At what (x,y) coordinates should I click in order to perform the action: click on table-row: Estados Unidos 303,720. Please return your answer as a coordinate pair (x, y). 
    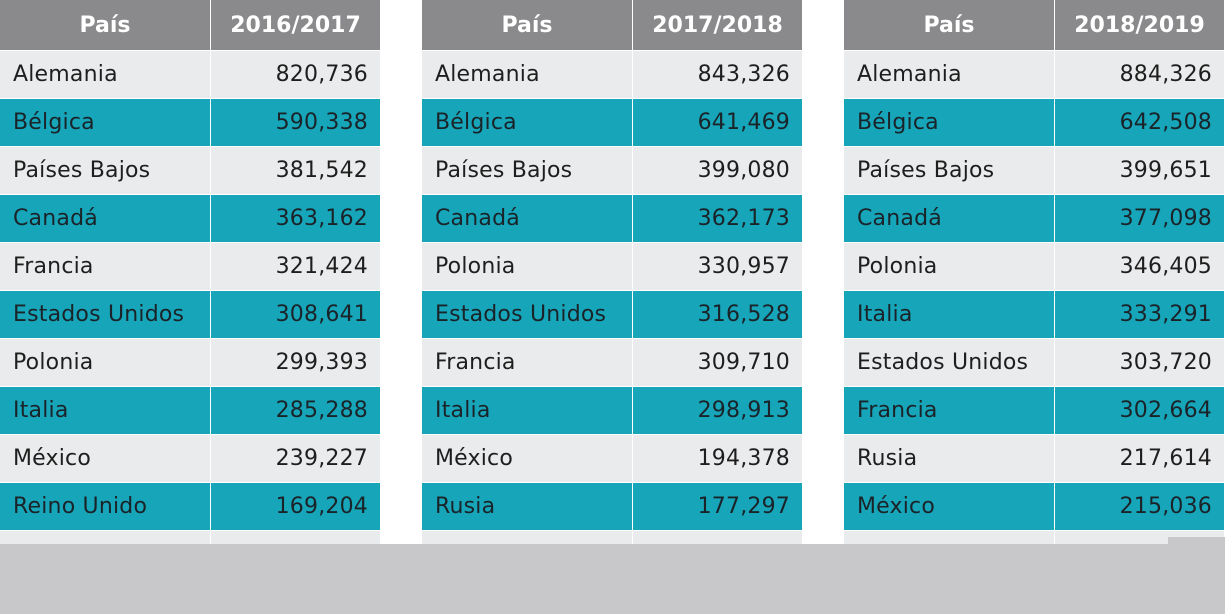
    Looking at the image, I should click on (1034, 362).